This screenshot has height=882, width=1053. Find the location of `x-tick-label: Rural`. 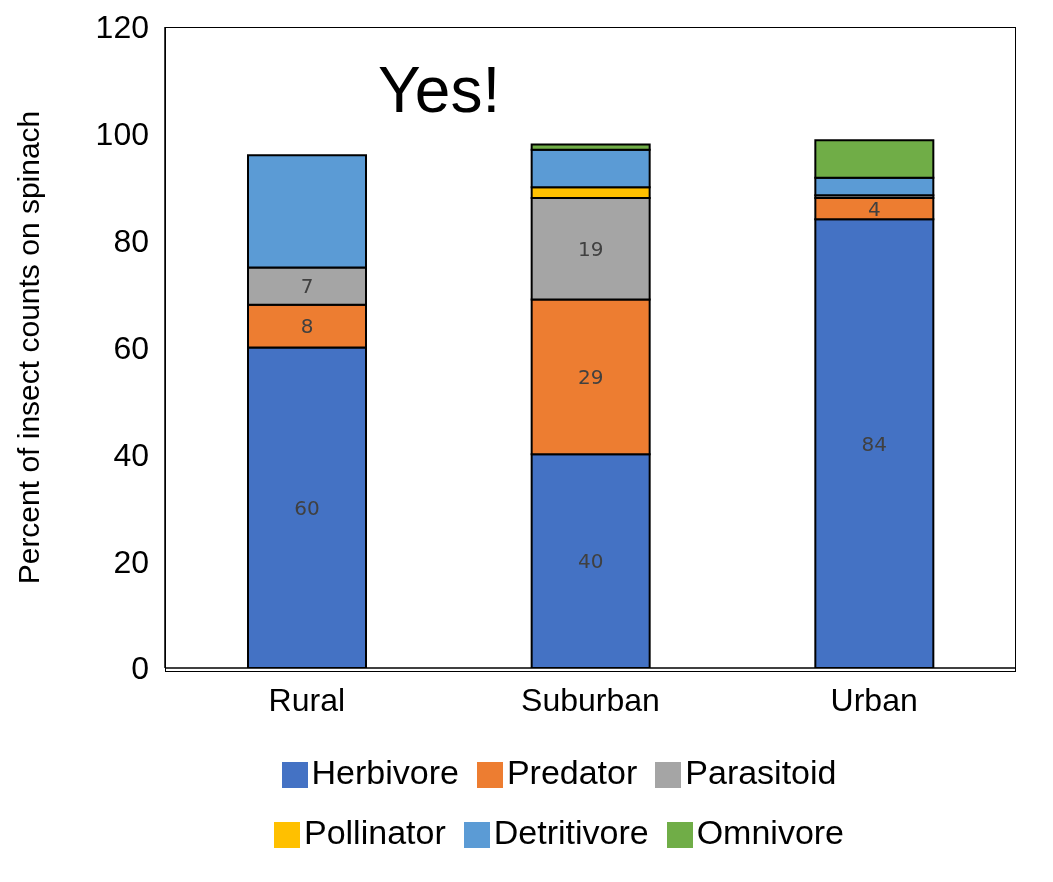

x-tick-label: Rural is located at coordinates (307, 699).